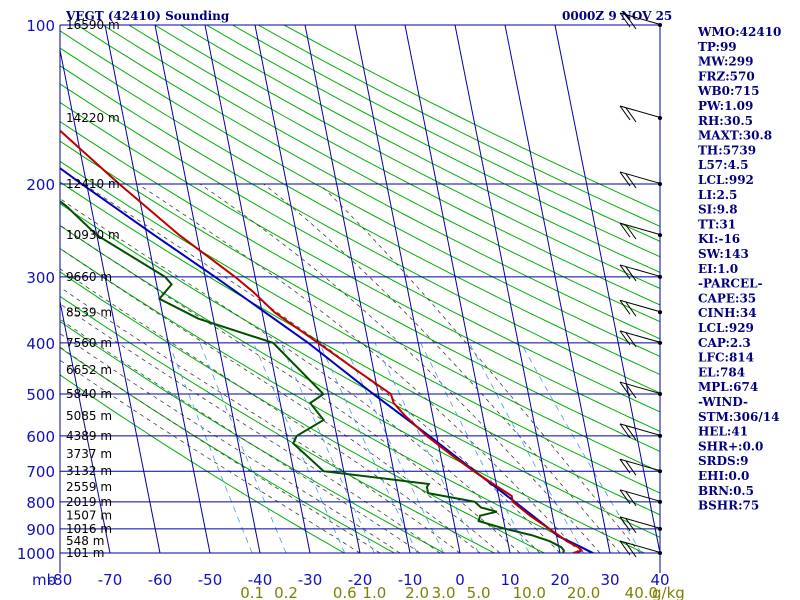  I want to click on pressure-label: 100, so click(40, 26).